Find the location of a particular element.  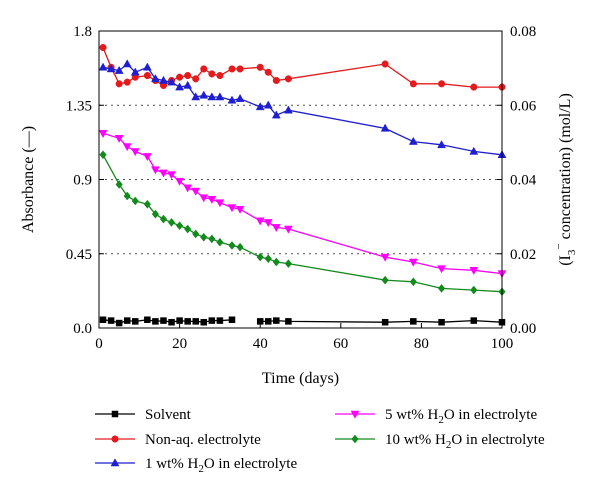

legend-label: Solvent is located at coordinates (168, 415).